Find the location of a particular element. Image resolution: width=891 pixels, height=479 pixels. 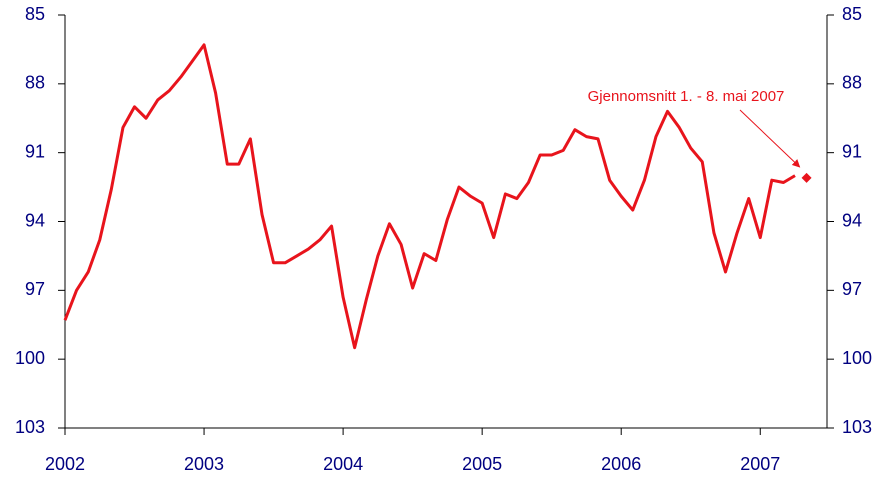

y-tick-label: 91 is located at coordinates (35, 151).